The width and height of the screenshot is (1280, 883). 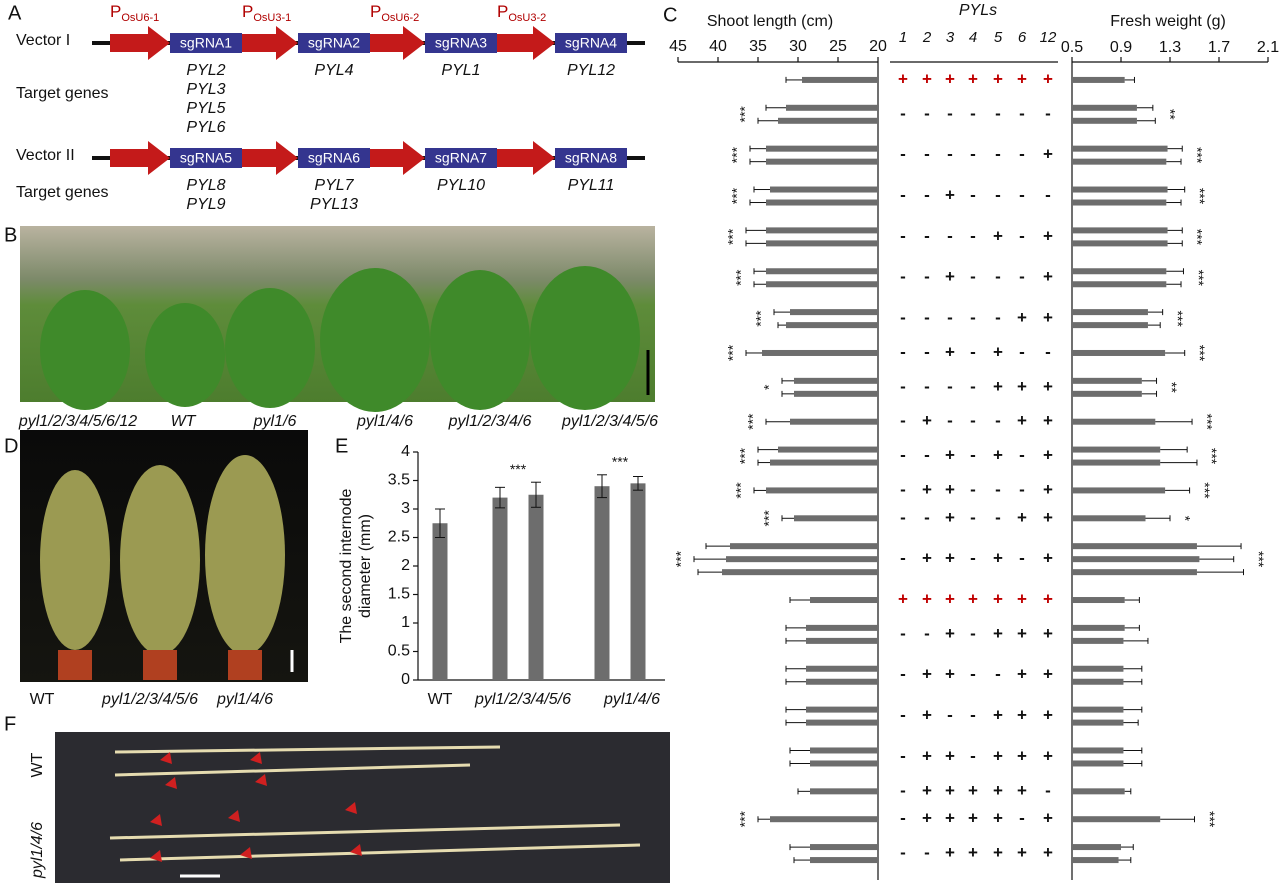 What do you see at coordinates (903, 37) in the screenshot?
I see `column-label: 1` at bounding box center [903, 37].